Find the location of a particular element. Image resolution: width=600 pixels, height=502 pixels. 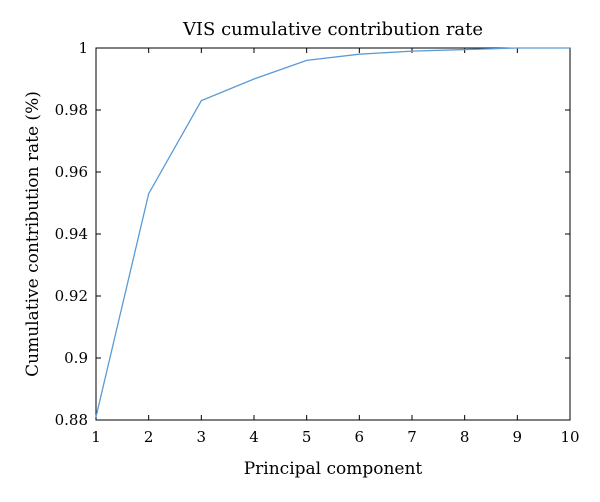

y-tick-label: 0.96 is located at coordinates (71, 172).